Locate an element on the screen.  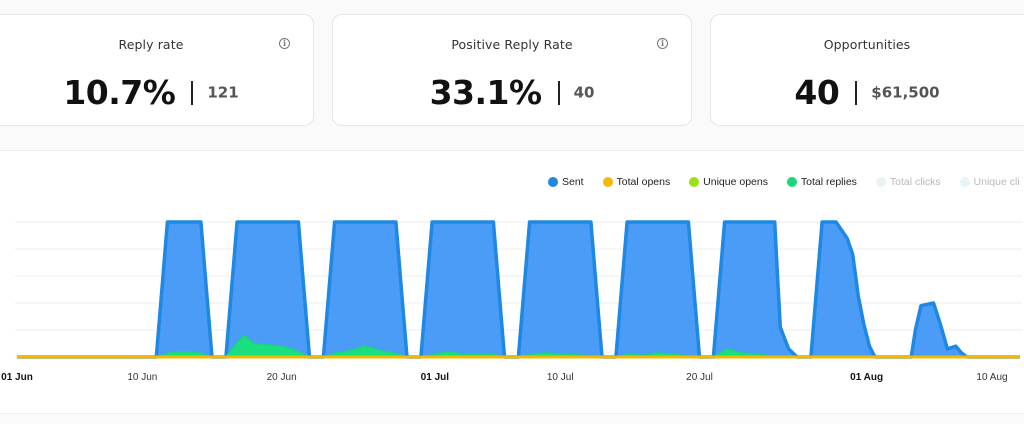
card-value: 10.7% is located at coordinates (119, 92).